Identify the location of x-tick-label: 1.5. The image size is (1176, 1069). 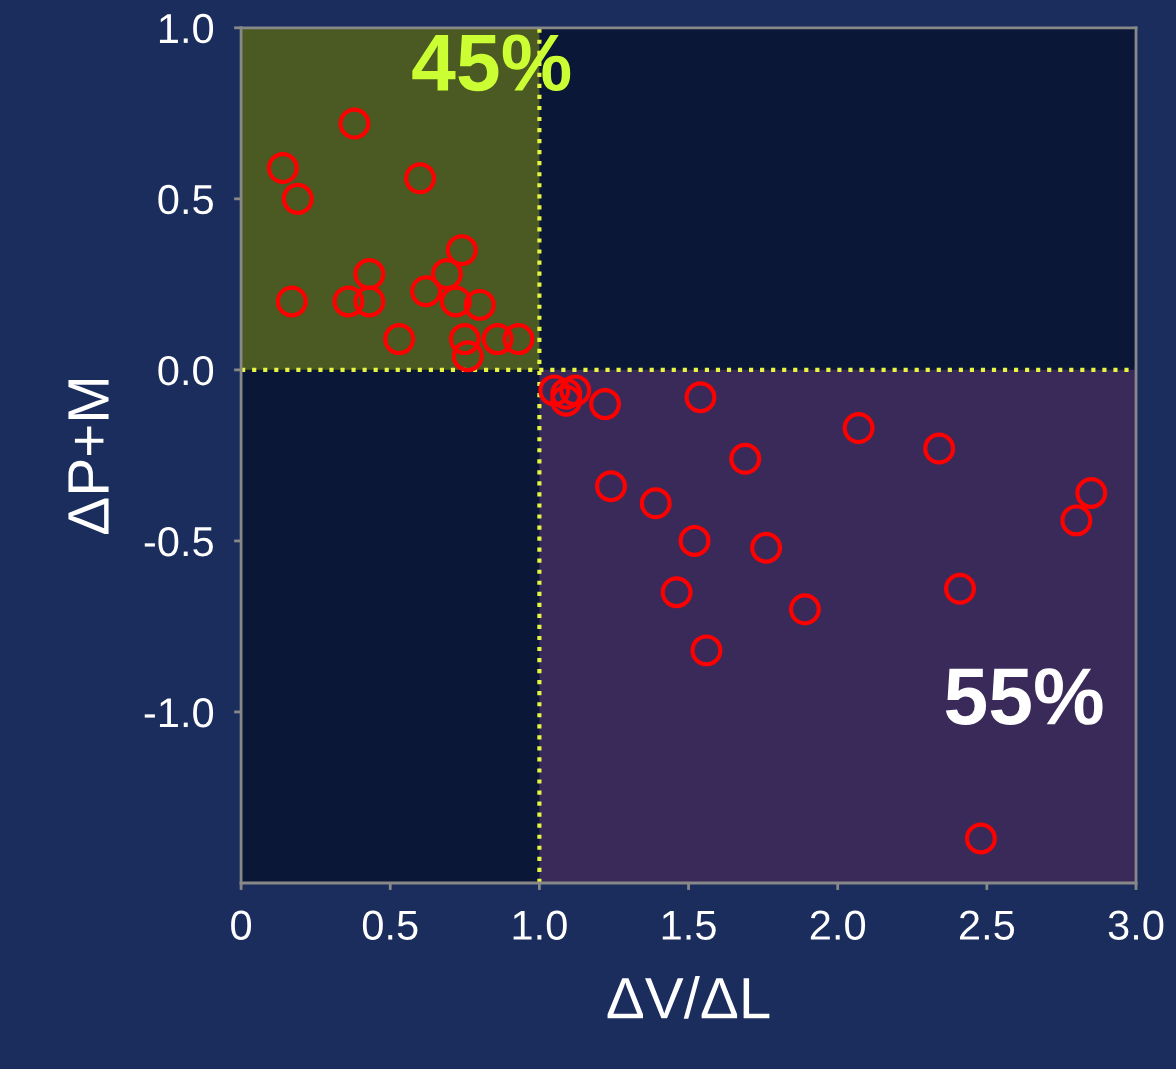
(689, 925).